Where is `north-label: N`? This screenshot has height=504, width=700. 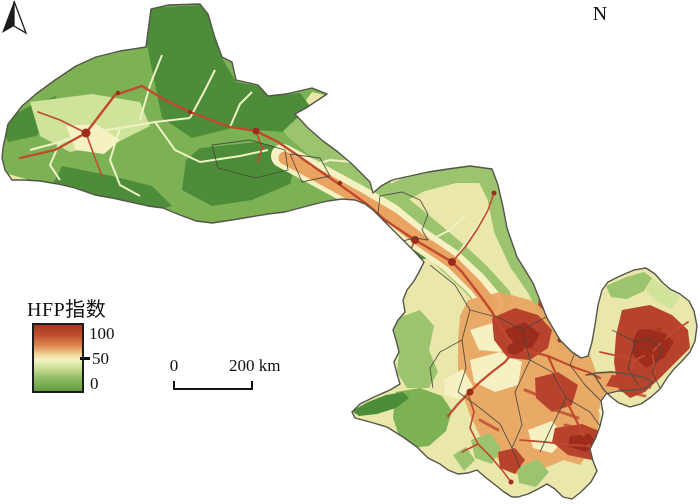
north-label: N is located at coordinates (600, 14).